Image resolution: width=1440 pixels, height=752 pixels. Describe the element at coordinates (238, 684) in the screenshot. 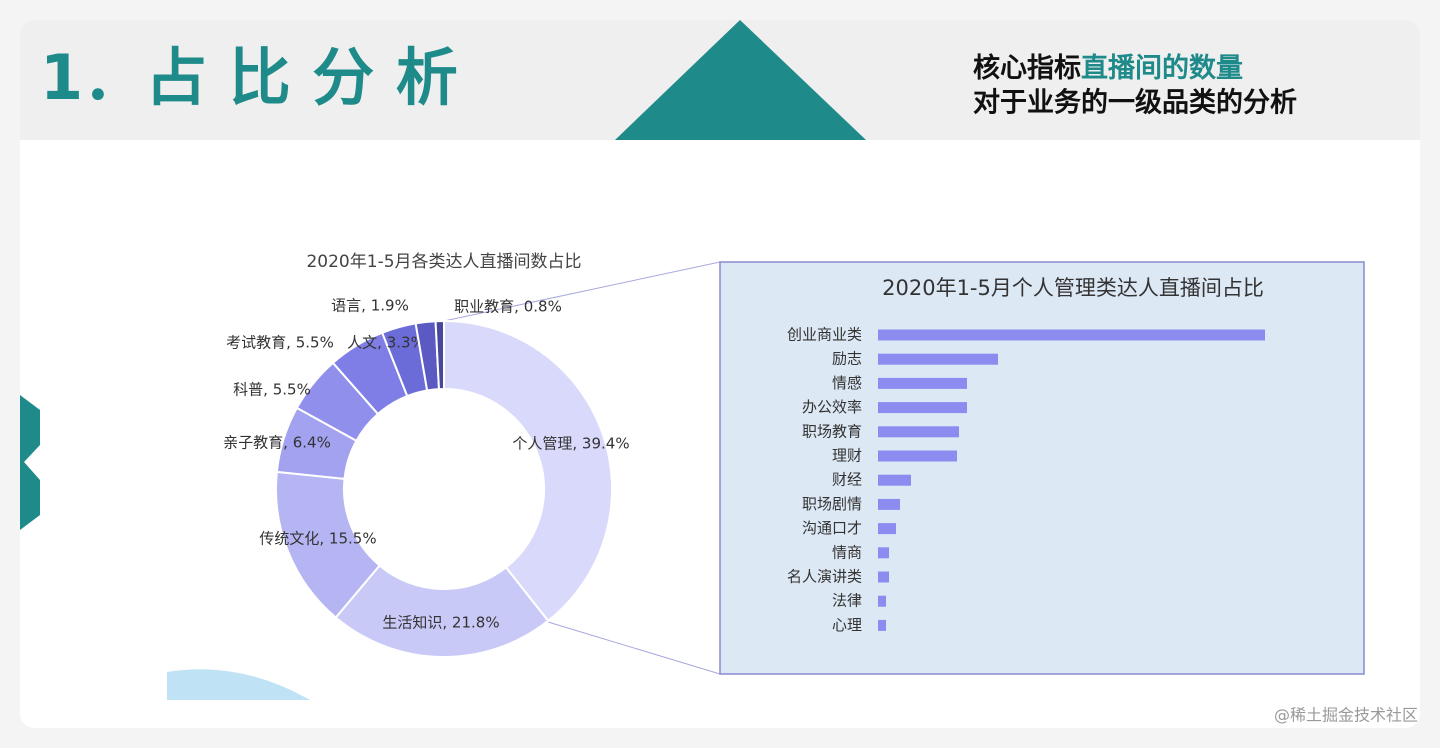

I see `deco-circle` at that location.